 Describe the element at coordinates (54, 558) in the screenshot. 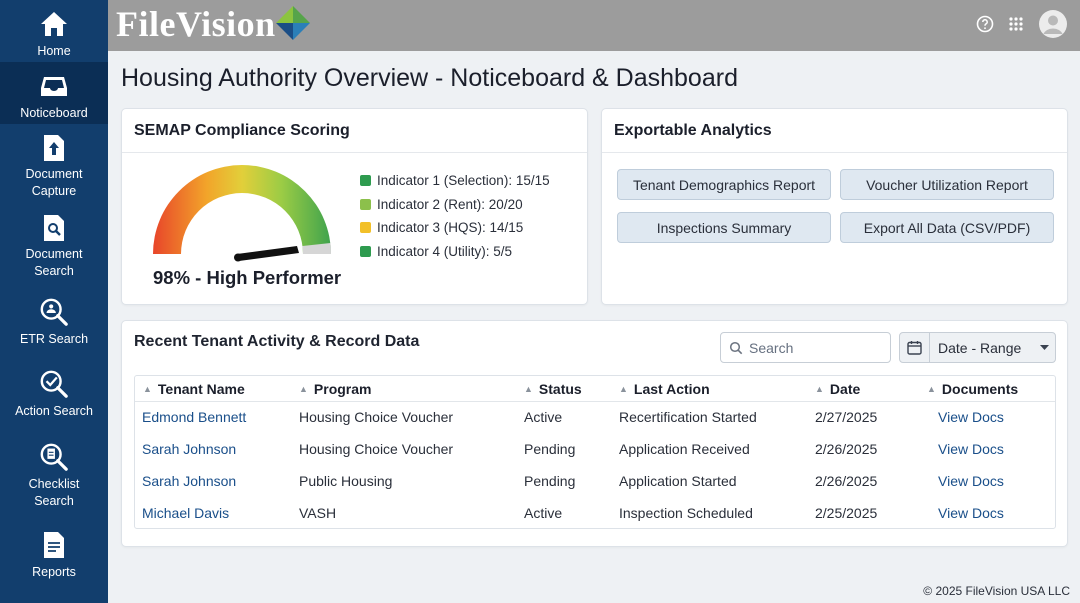

I see `sidebar-item-reports: Reports` at that location.